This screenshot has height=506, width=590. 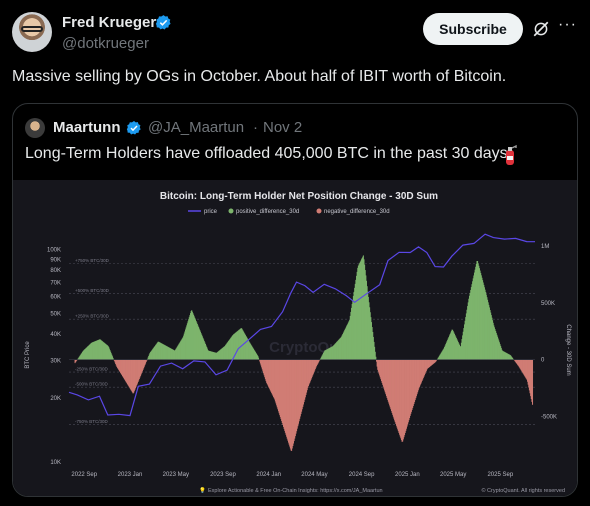 I want to click on quoted-author-avatar, so click(x=35, y=128).